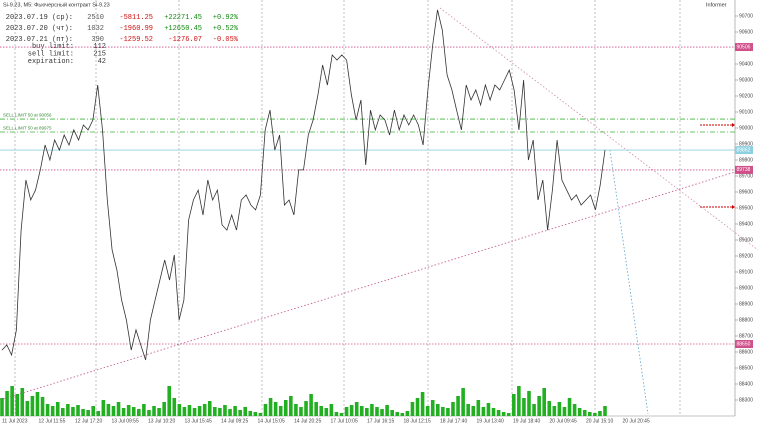 Image resolution: width=758 pixels, height=426 pixels. Describe the element at coordinates (95, 18) in the screenshot. I see `stats-cell: 2510` at that location.